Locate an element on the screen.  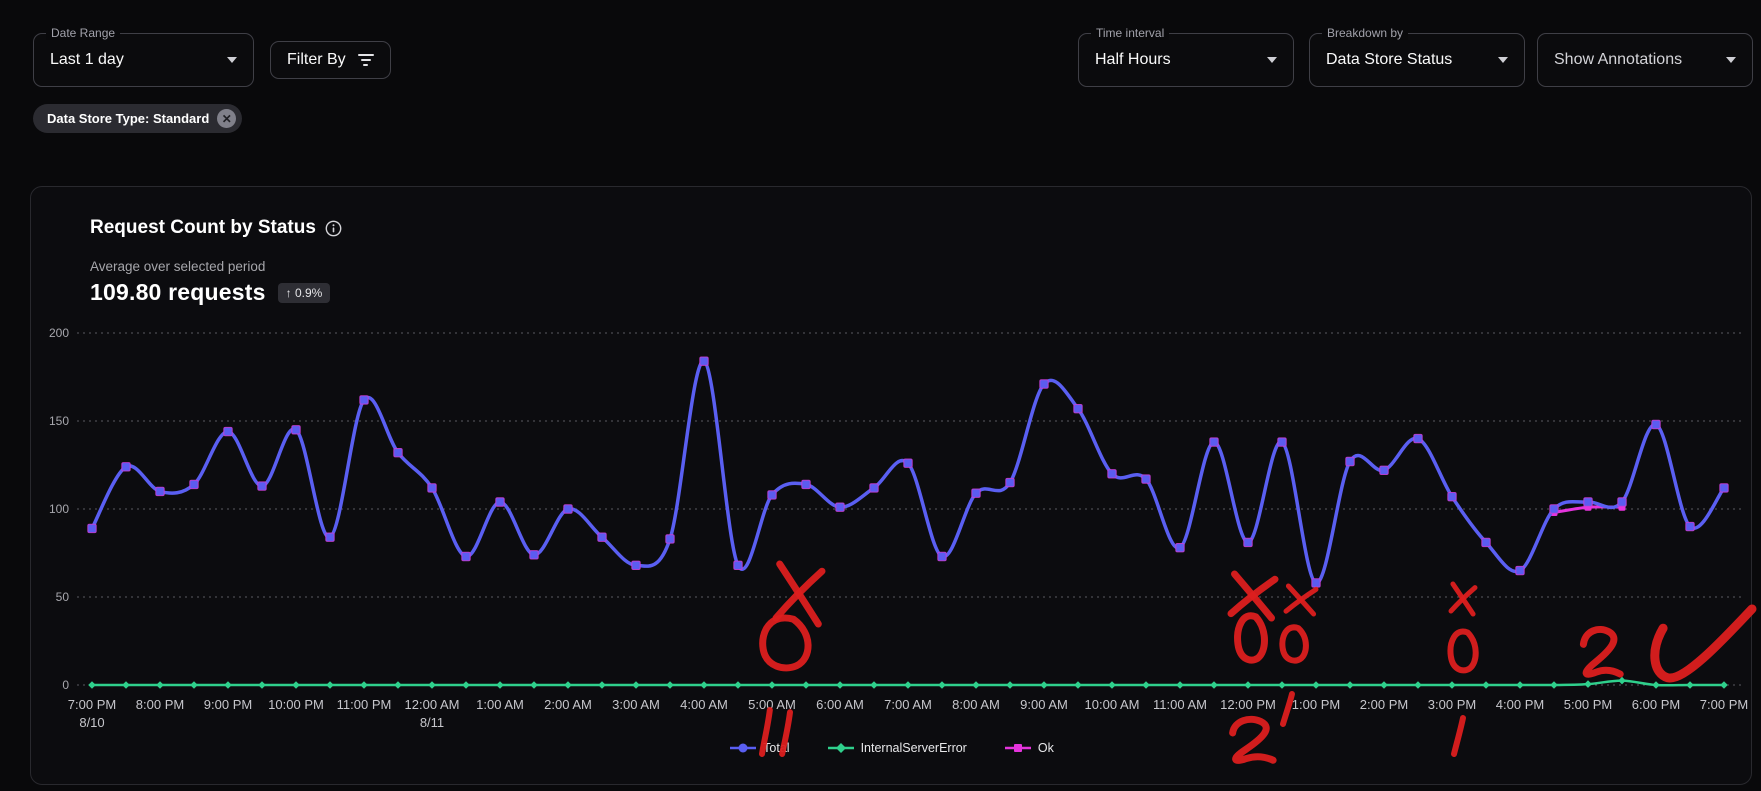
show-annotations-value: Show Annotations is located at coordinates (1618, 59).